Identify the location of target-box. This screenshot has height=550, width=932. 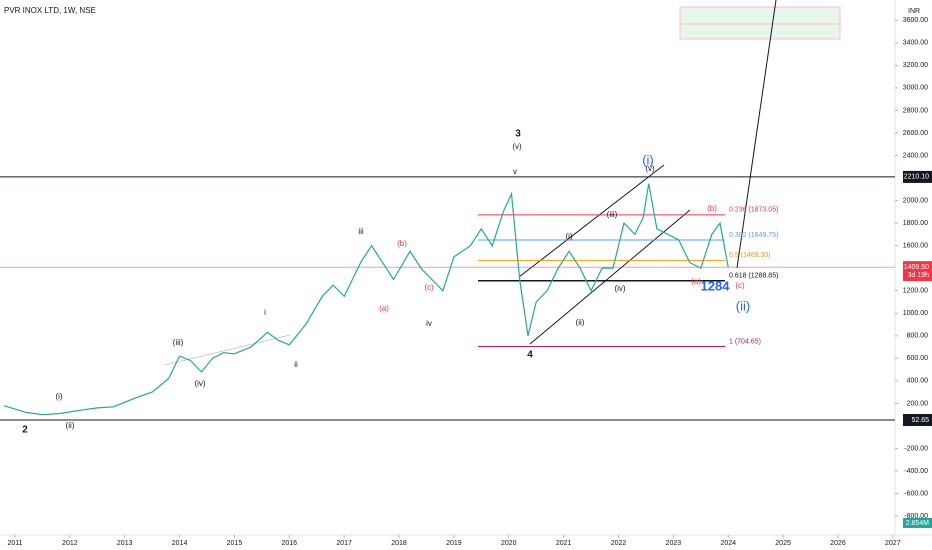
(760, 23).